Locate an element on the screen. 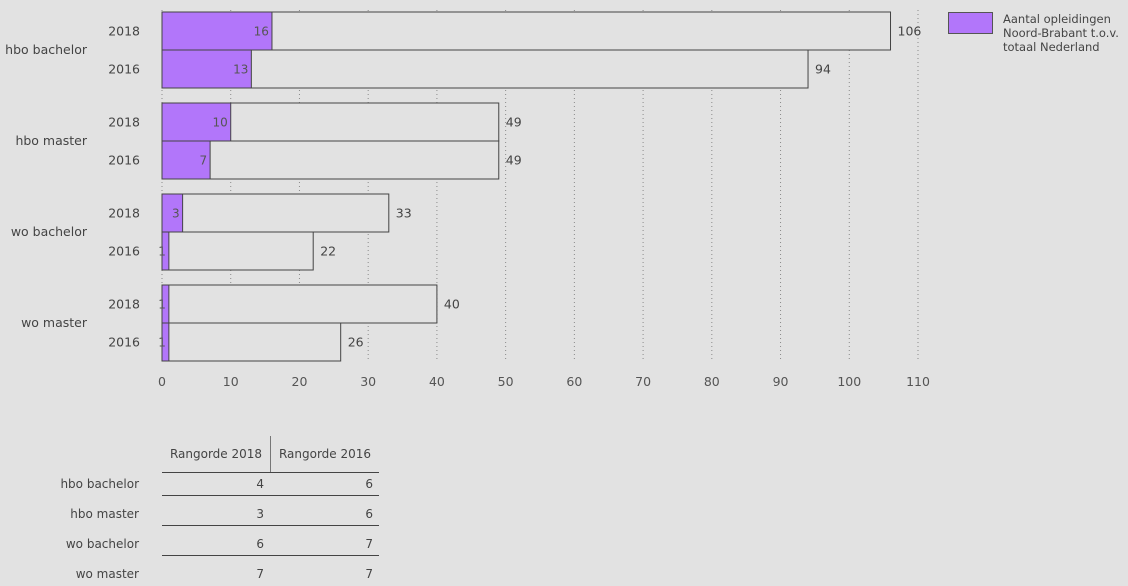 Image resolution: width=1128 pixels, height=586 pixels. part-value-label: 3 is located at coordinates (176, 214).